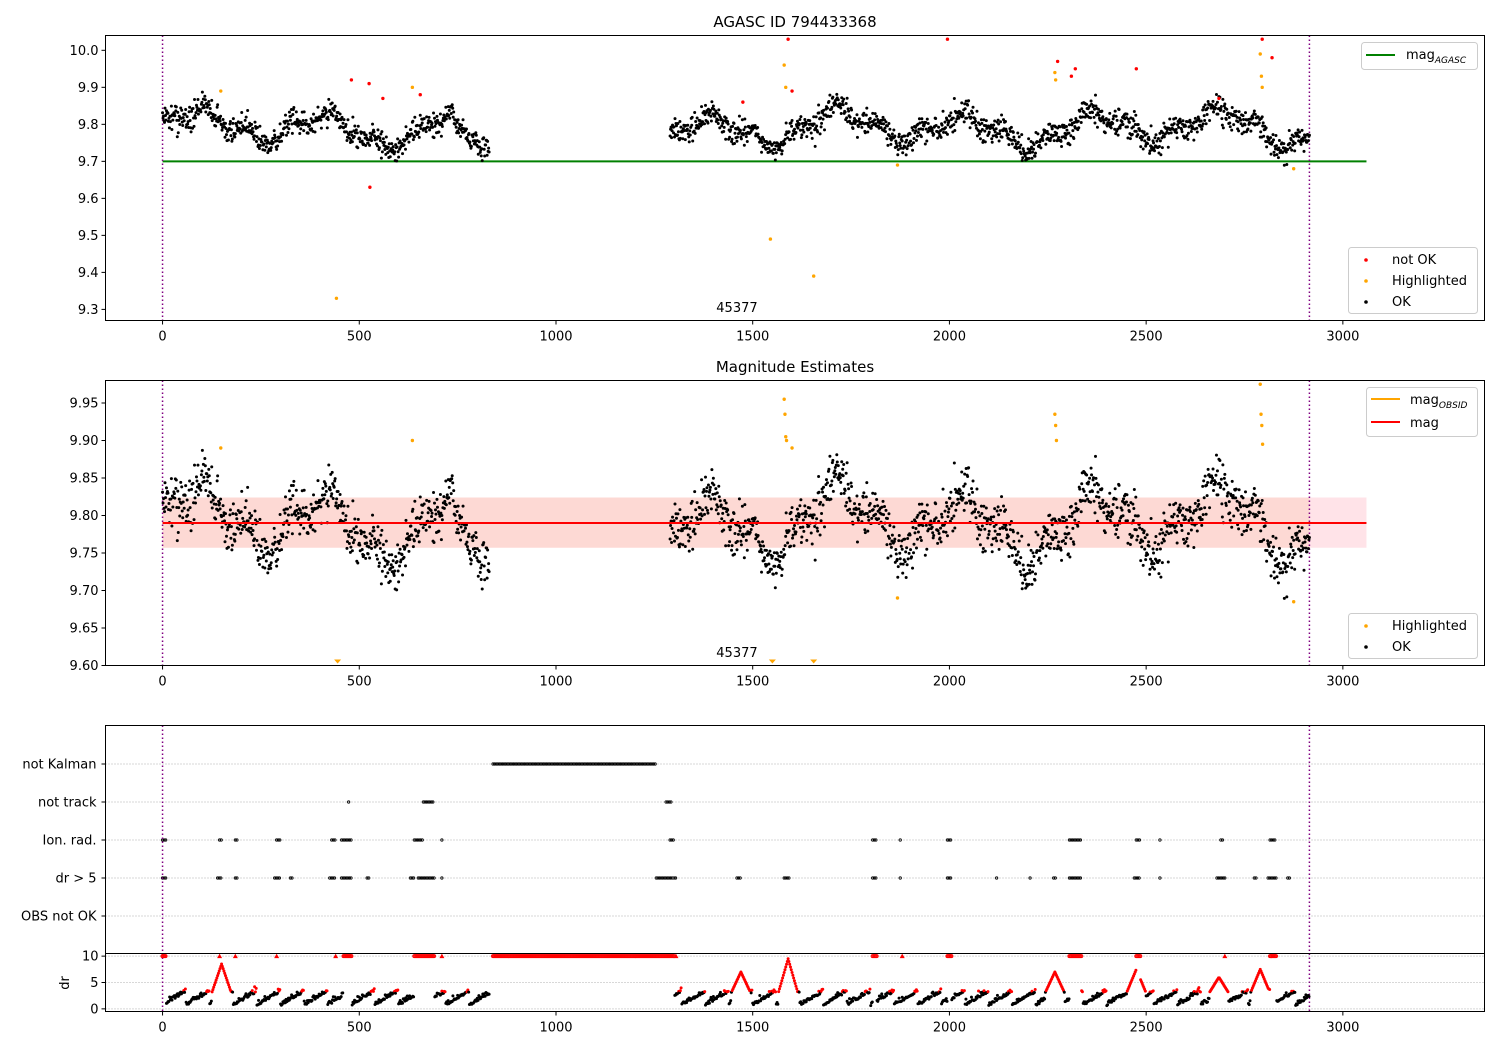 Image resolution: width=1500 pixels, height=1050 pixels. I want to click on mag-ytick-label-2: 9.70, so click(84, 591).